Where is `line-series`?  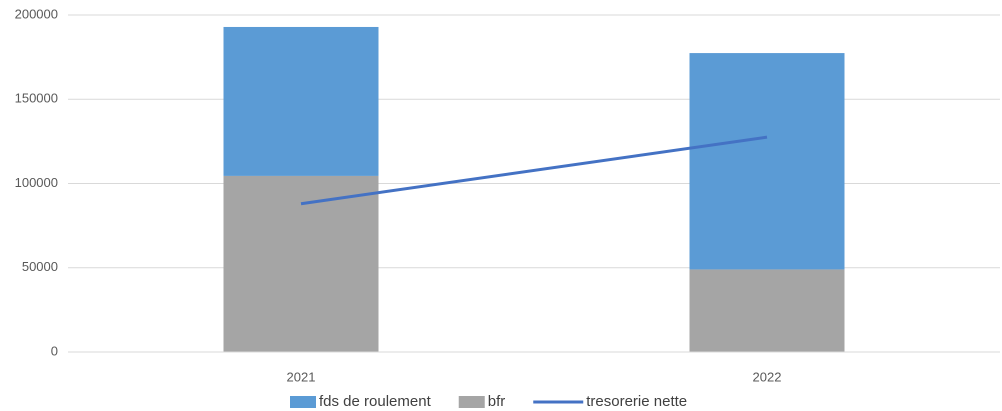 line-series is located at coordinates (534, 170).